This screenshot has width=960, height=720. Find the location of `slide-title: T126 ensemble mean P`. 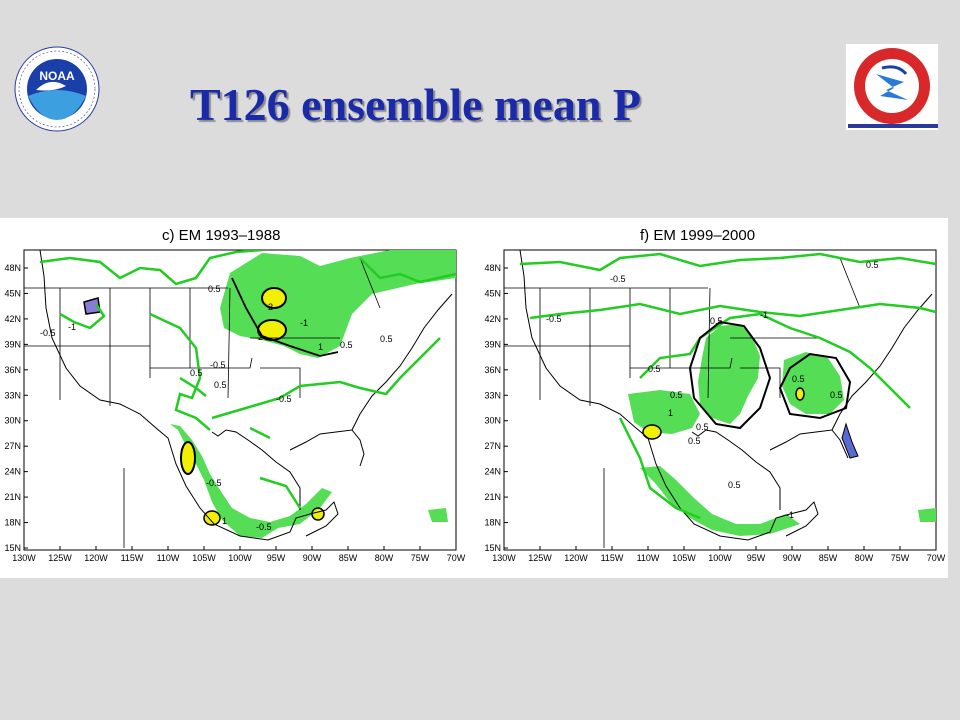

slide-title: T126 ensemble mean P is located at coordinates (416, 104).